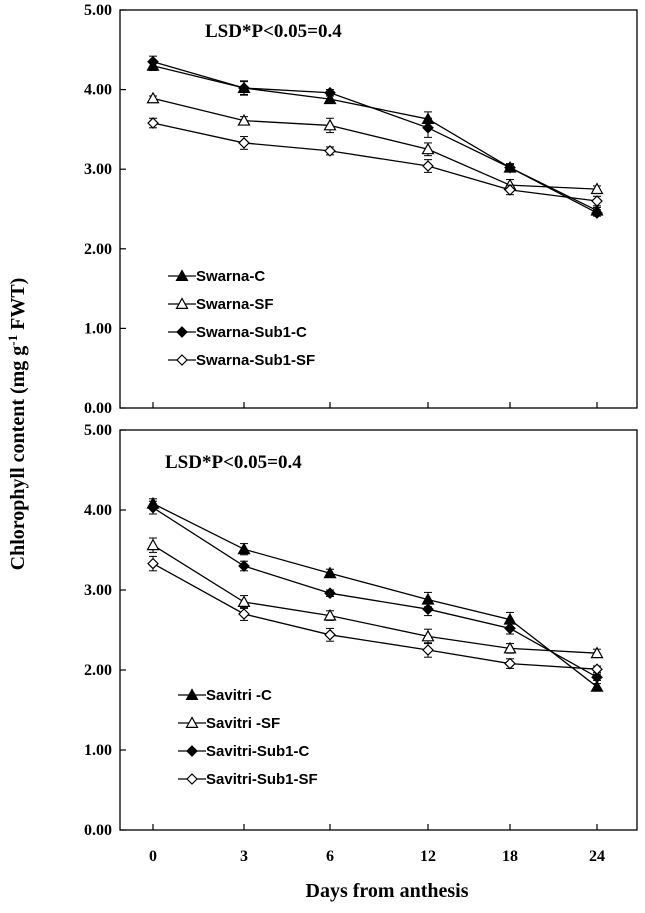 Image resolution: width=645 pixels, height=913 pixels. Describe the element at coordinates (255, 360) in the screenshot. I see `legend-label: Swarna-Sub1-SF` at that location.